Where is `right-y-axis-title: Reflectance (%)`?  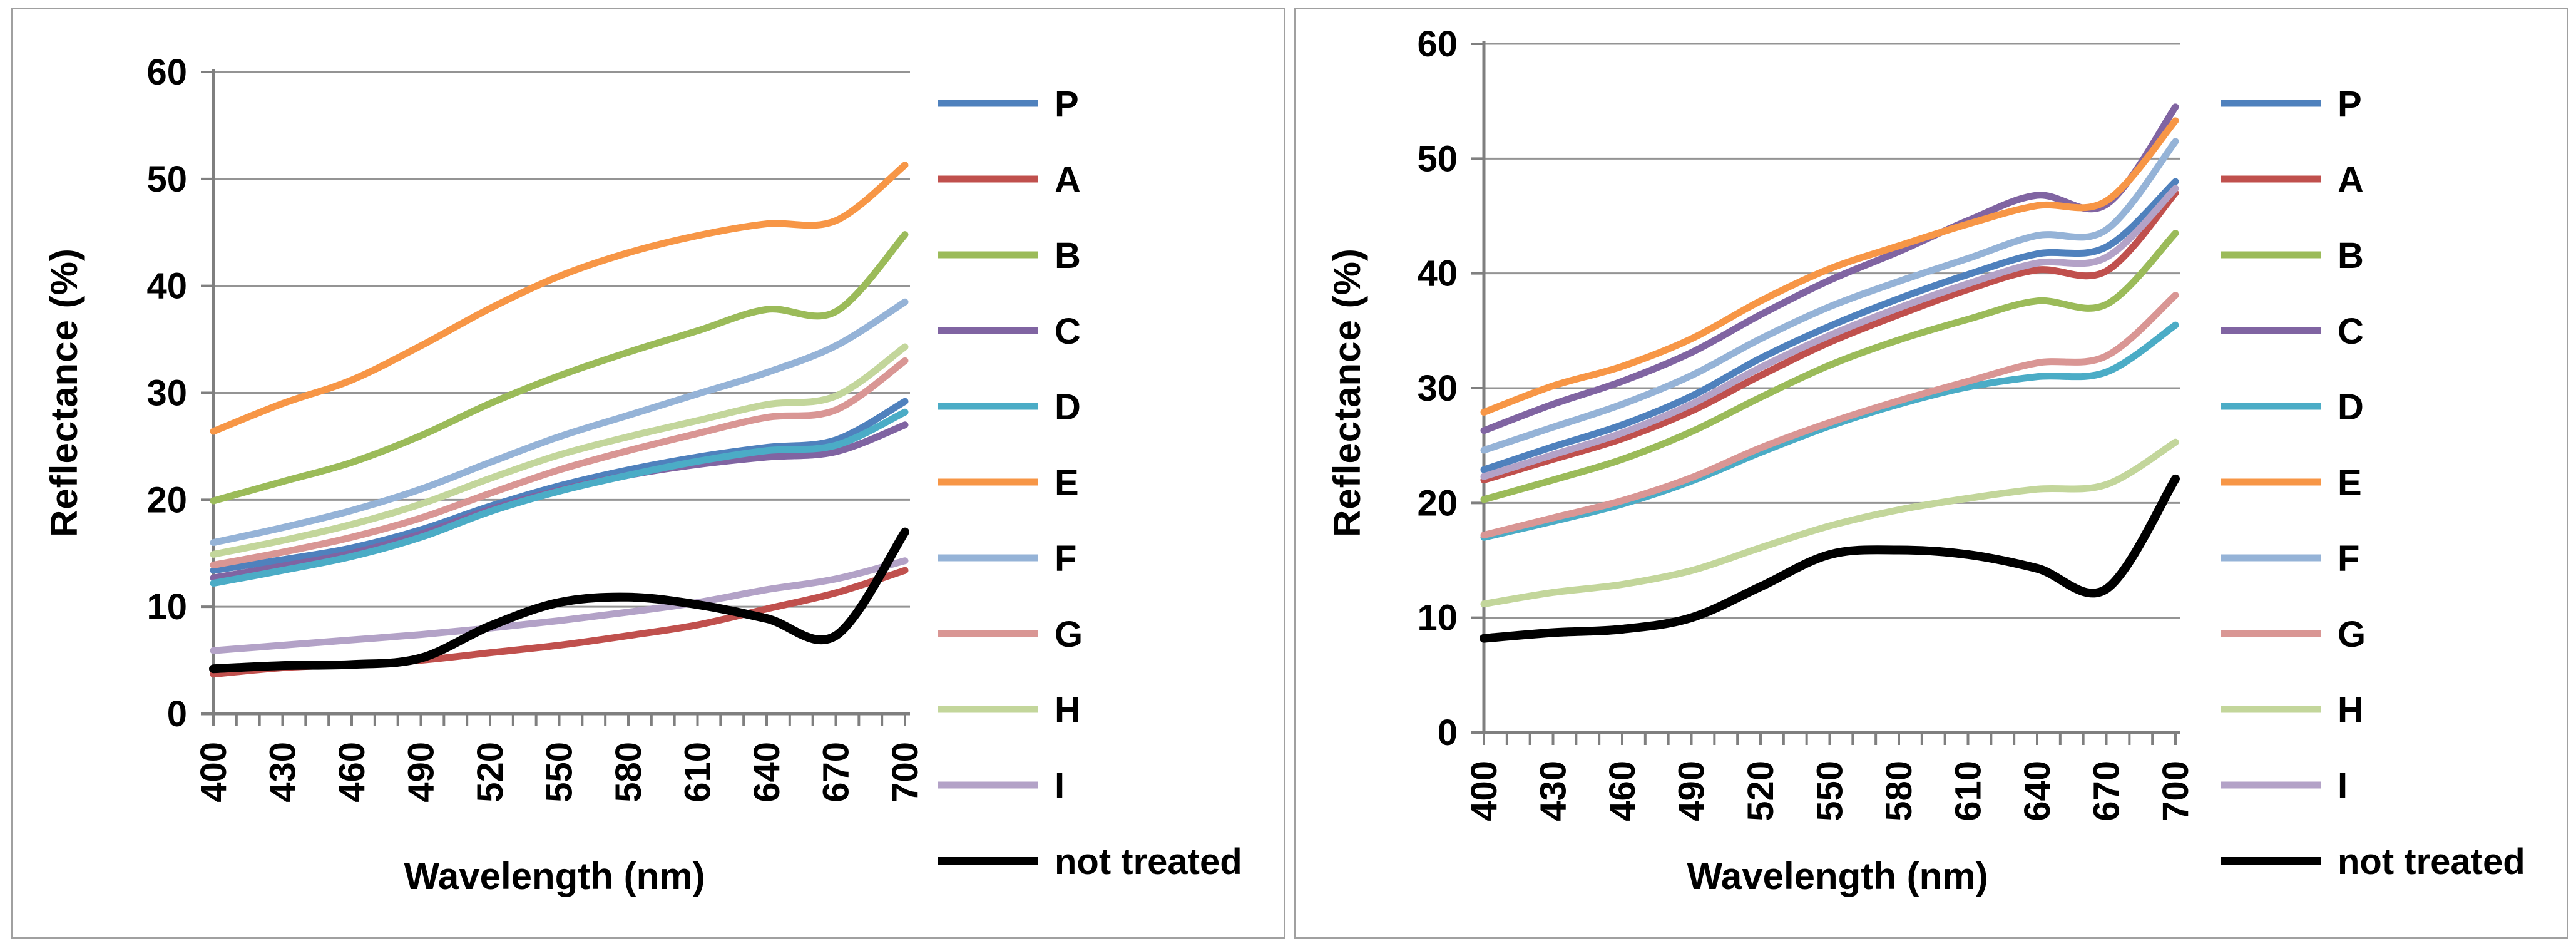
right-y-axis-title: Reflectance (%) is located at coordinates (1347, 392).